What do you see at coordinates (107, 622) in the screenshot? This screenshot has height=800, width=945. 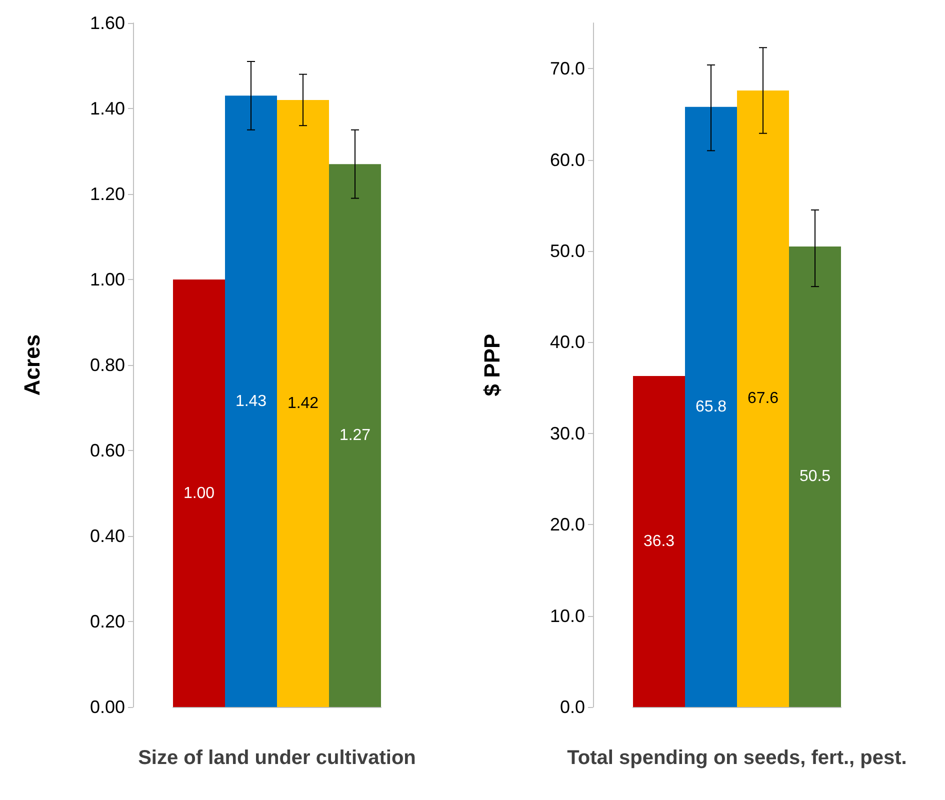 I see `y-tick-label: 0.20` at bounding box center [107, 622].